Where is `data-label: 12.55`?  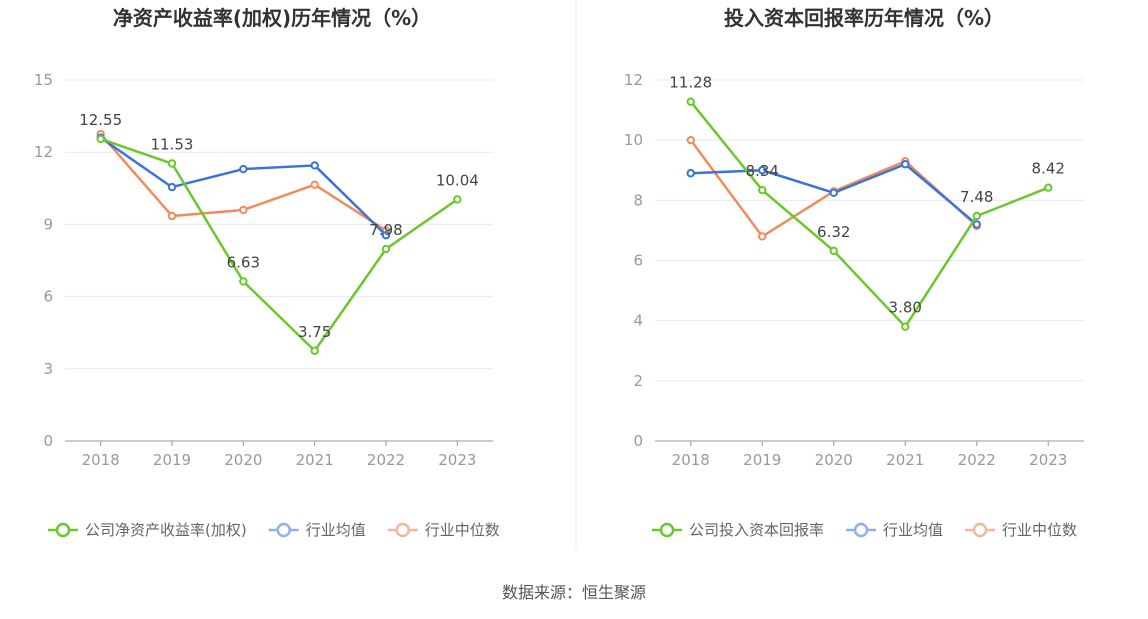 data-label: 12.55 is located at coordinates (100, 120).